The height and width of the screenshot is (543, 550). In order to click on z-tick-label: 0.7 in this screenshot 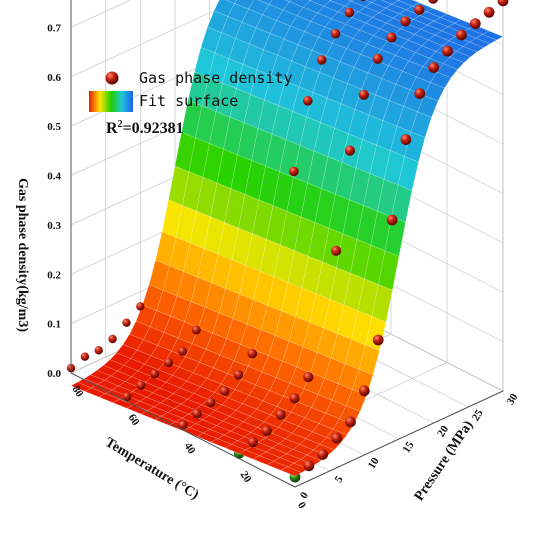, I will do `click(54, 28)`.